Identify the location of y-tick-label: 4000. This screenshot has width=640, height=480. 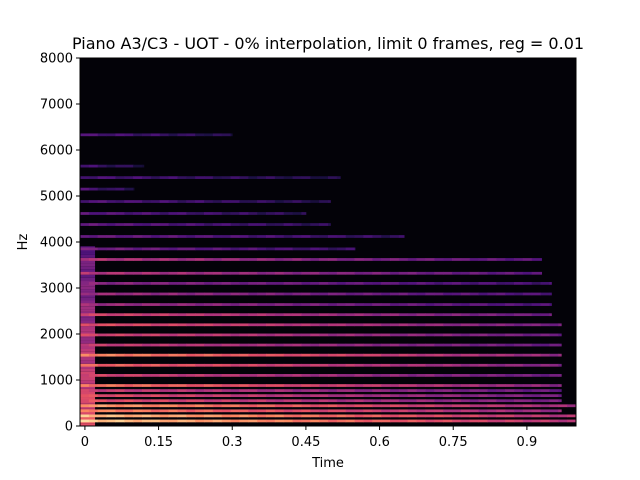
(56, 243).